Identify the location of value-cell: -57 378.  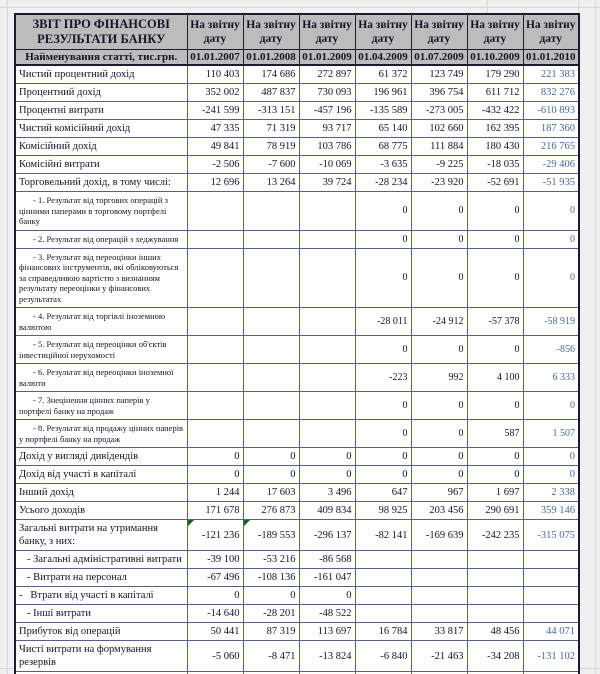
(495, 321).